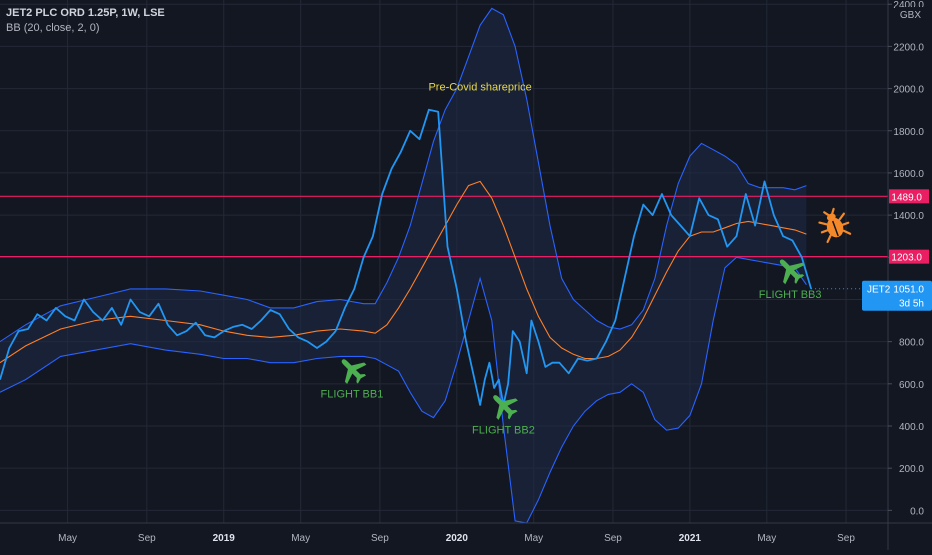 The width and height of the screenshot is (932, 555). I want to click on time-axis-tick-label: 2020, so click(457, 538).